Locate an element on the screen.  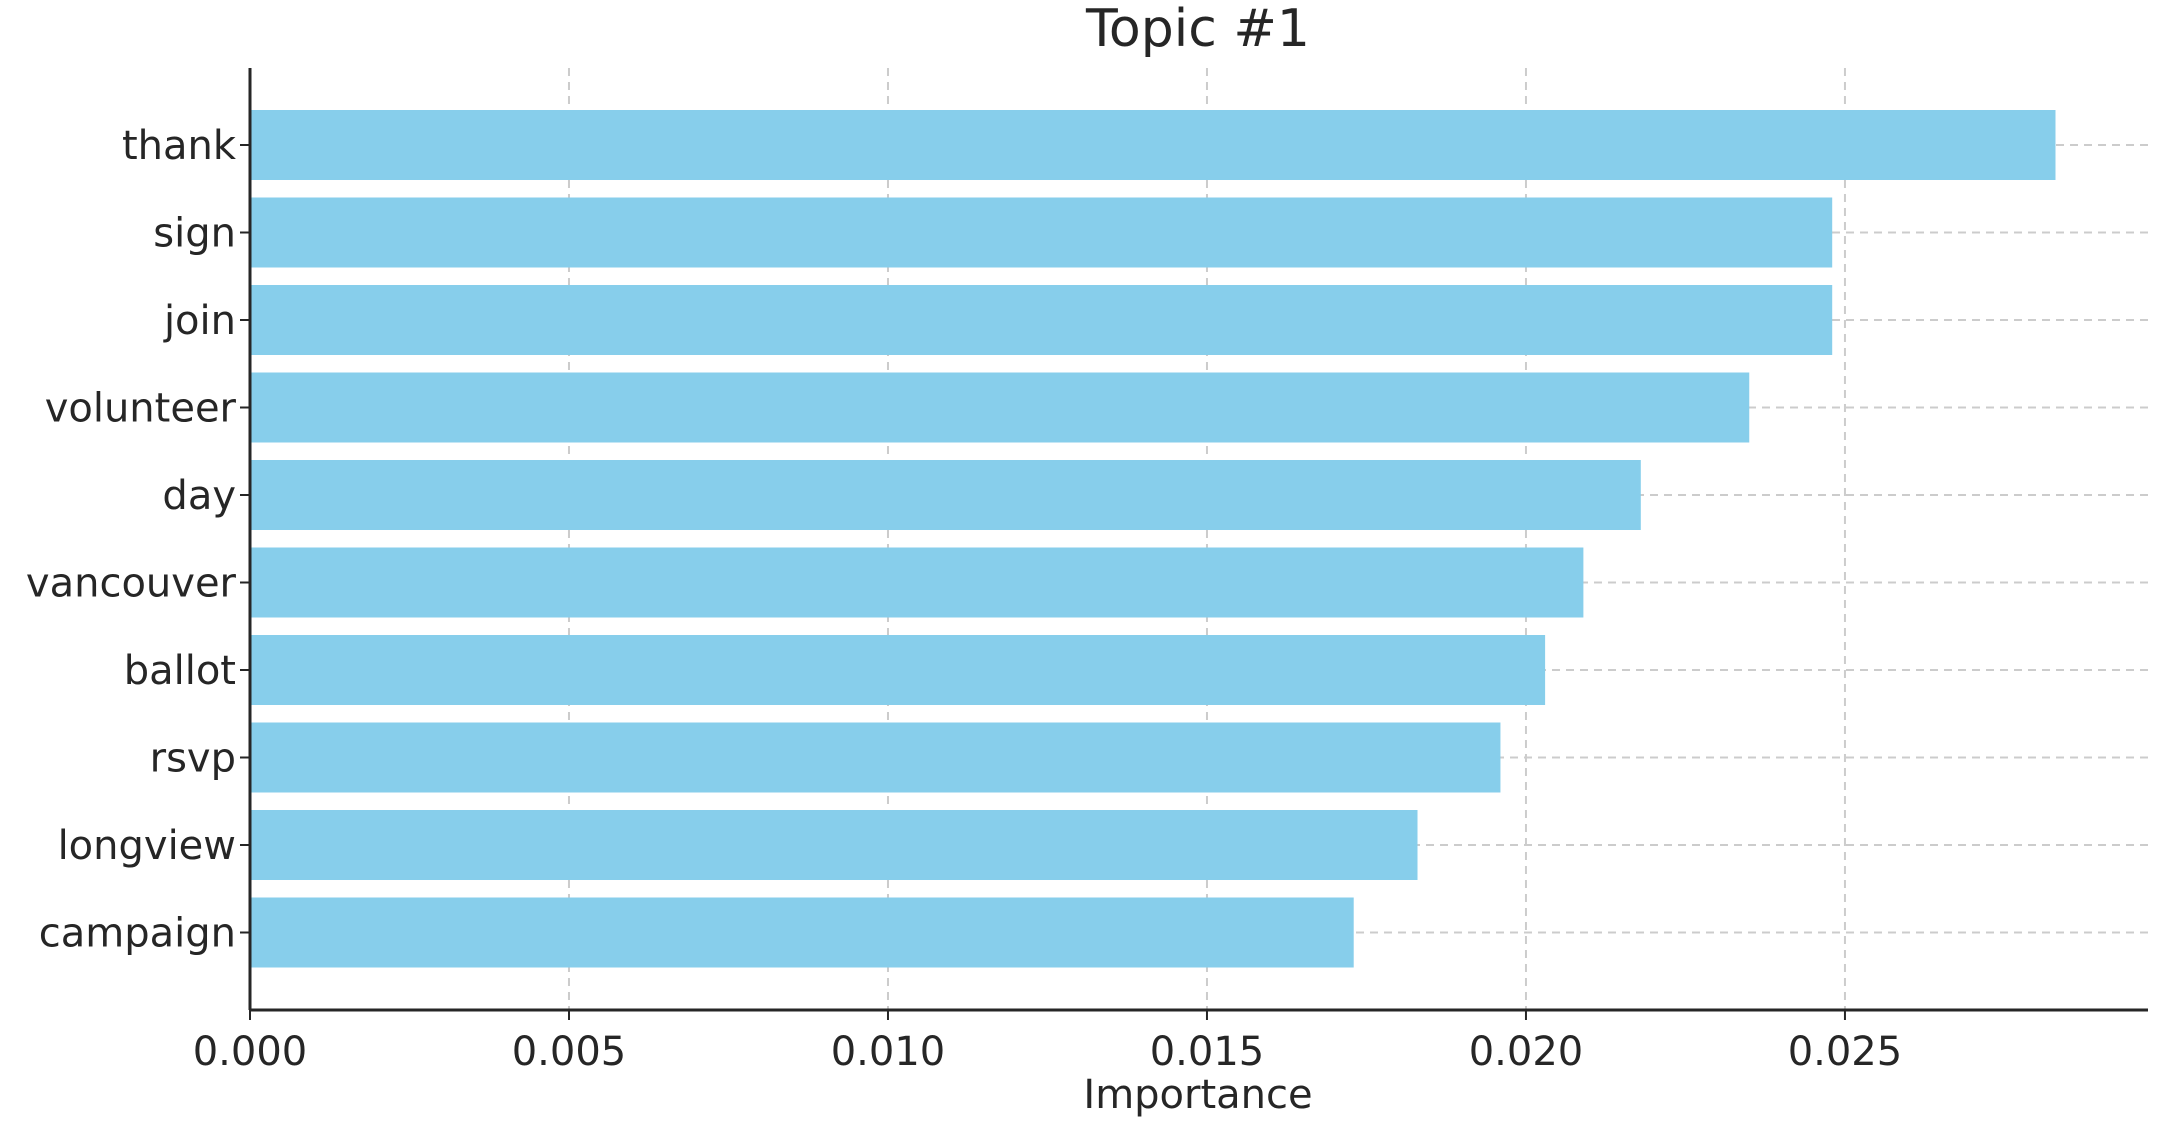
x-tick-label: 0.000 is located at coordinates (250, 1052).